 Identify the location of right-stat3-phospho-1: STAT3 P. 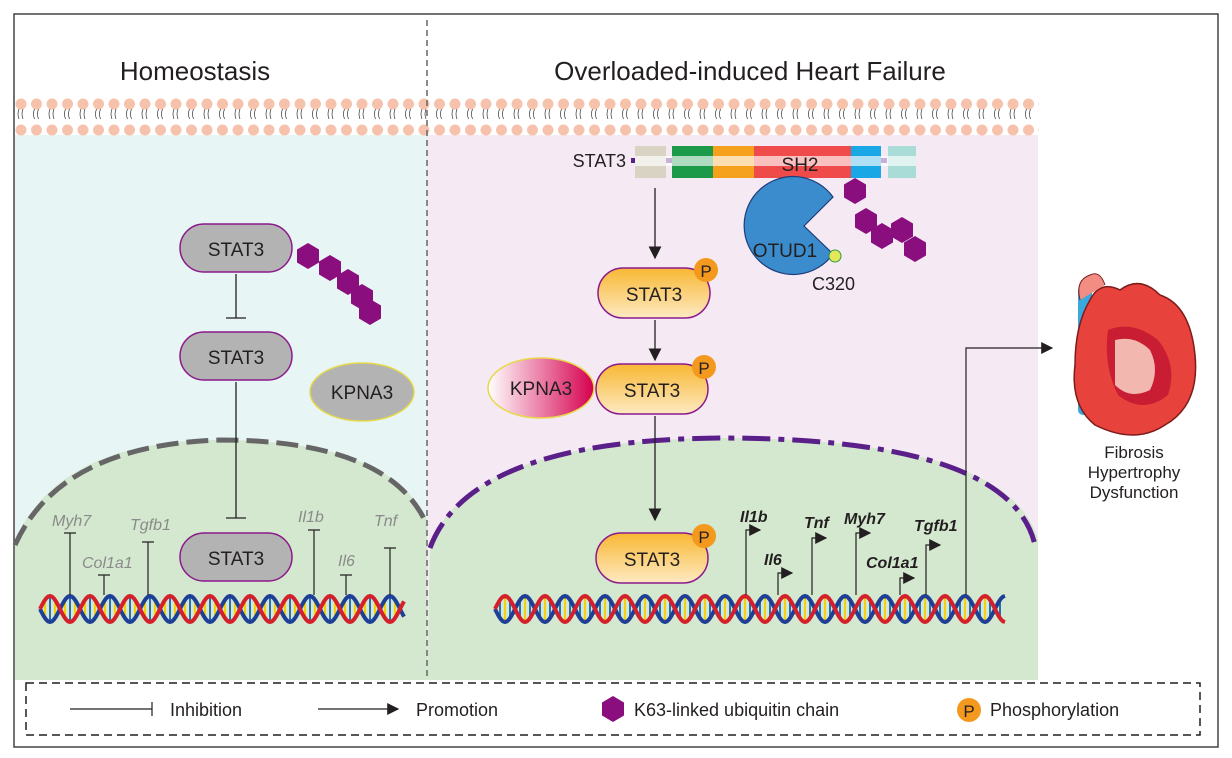
(657, 288).